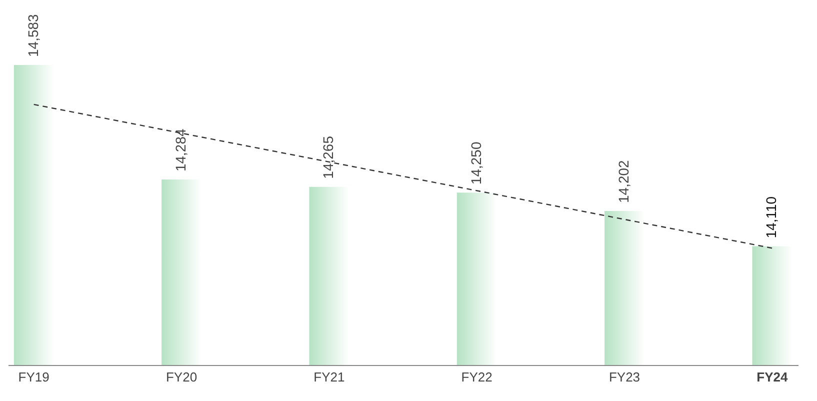 This screenshot has height=401, width=817. Describe the element at coordinates (329, 377) in the screenshot. I see `x-tick-label: FY21` at that location.